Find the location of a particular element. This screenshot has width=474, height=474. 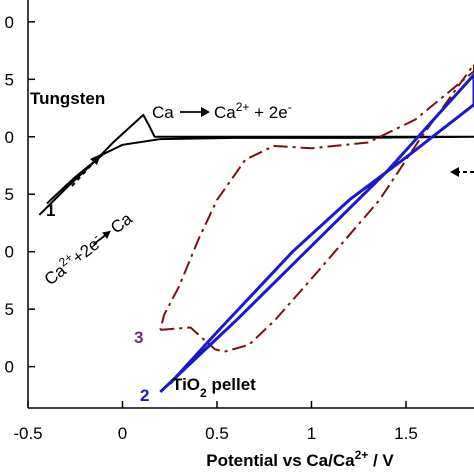

annotation: 2 is located at coordinates (144, 395).